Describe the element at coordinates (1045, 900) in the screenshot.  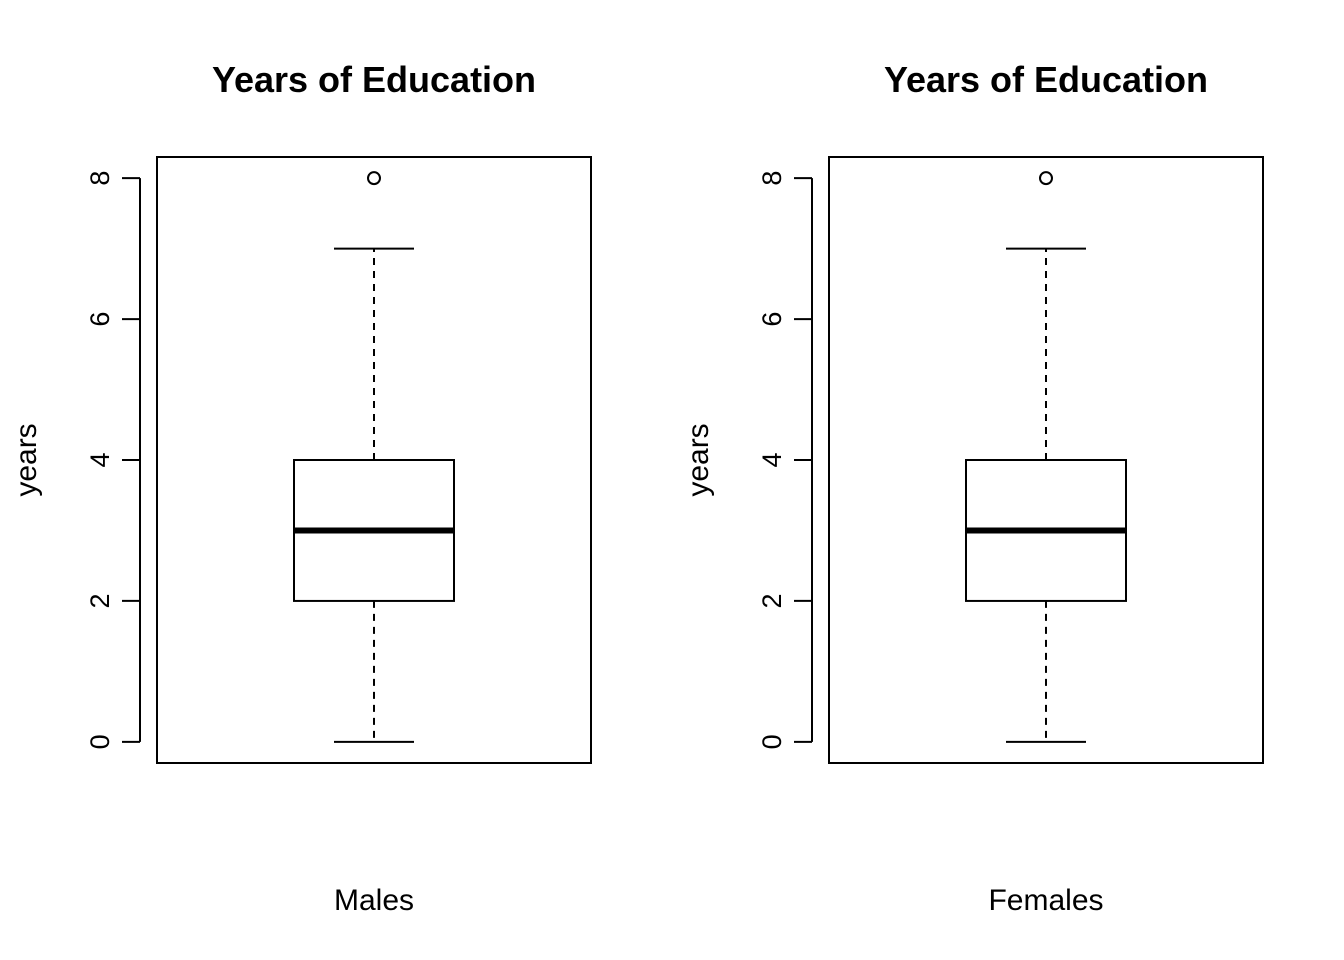
I see `x-axis-label: Females` at that location.